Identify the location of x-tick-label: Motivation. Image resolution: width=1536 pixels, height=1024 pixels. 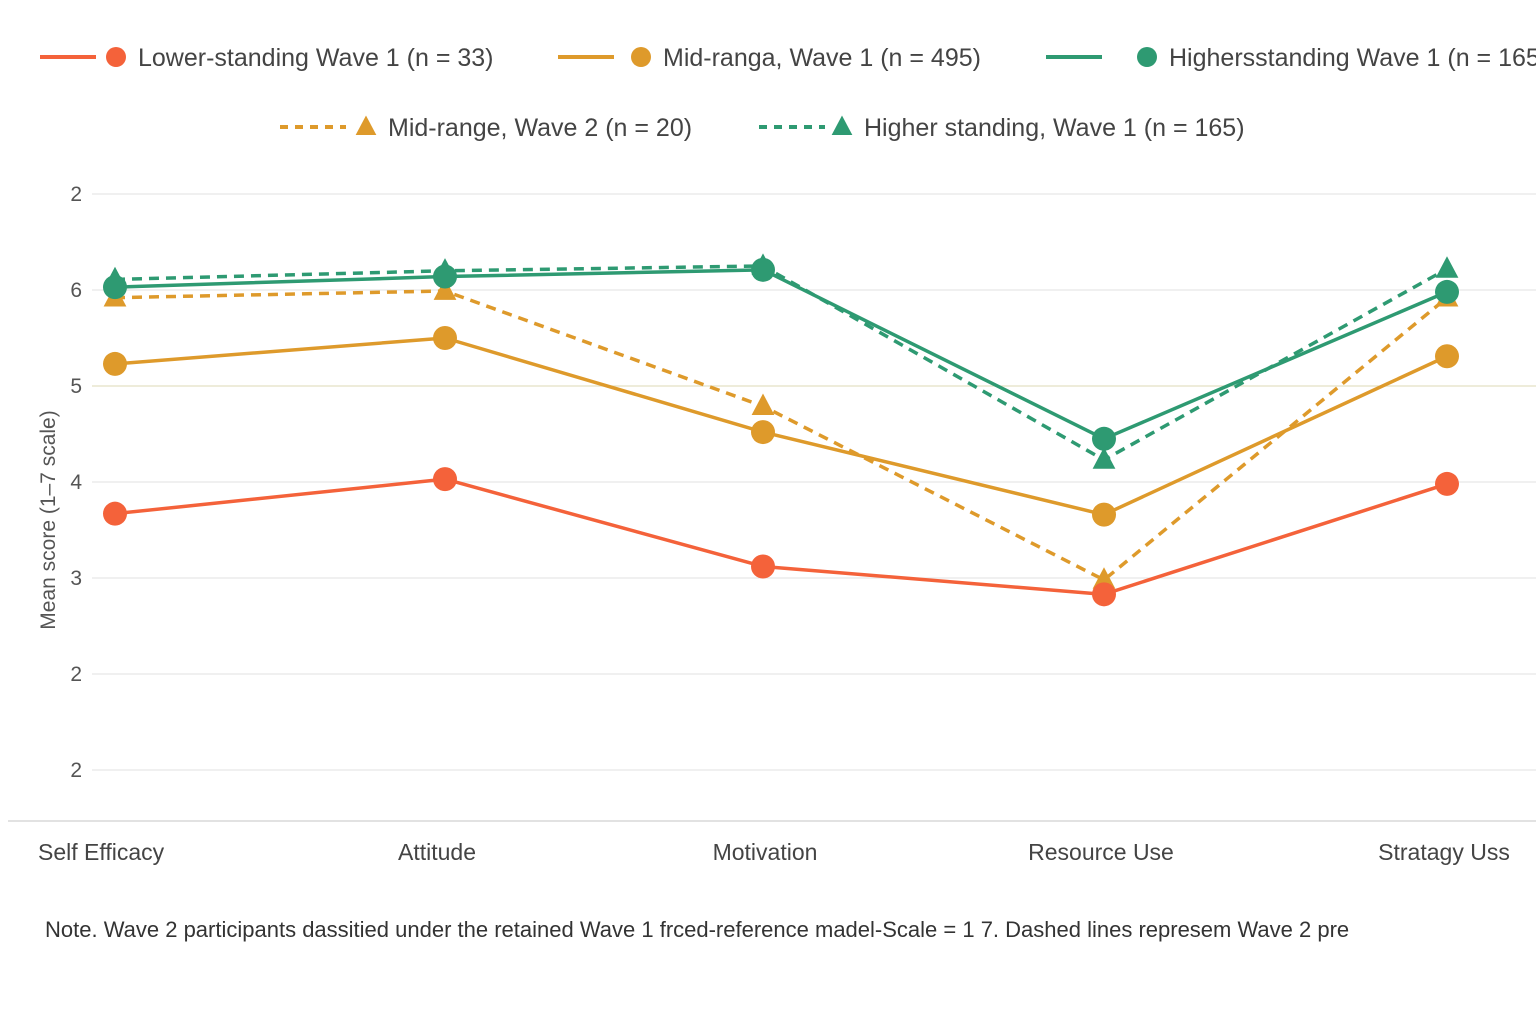
(765, 852).